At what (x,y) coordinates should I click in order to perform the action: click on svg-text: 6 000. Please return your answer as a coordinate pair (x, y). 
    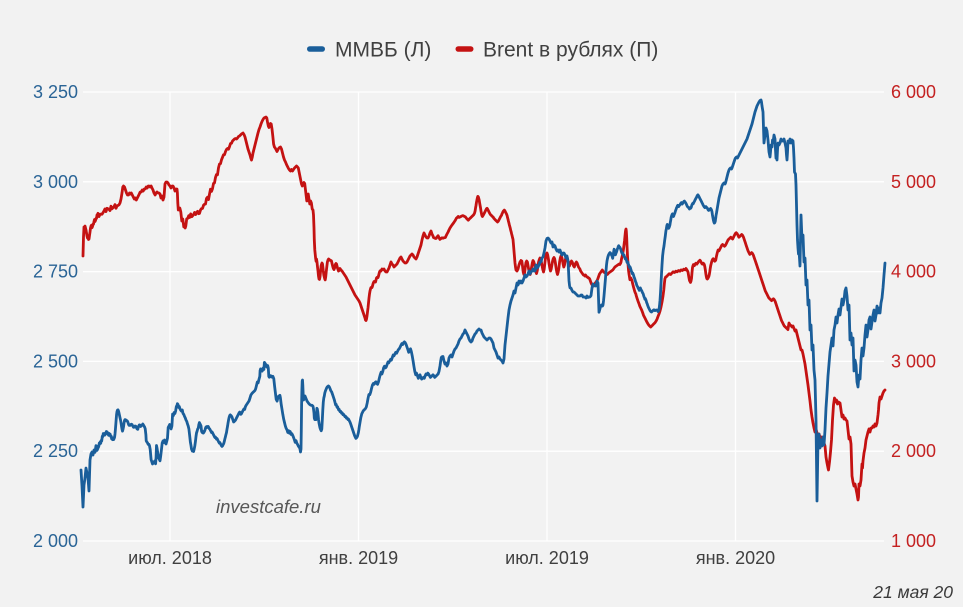
    Looking at the image, I should click on (913, 92).